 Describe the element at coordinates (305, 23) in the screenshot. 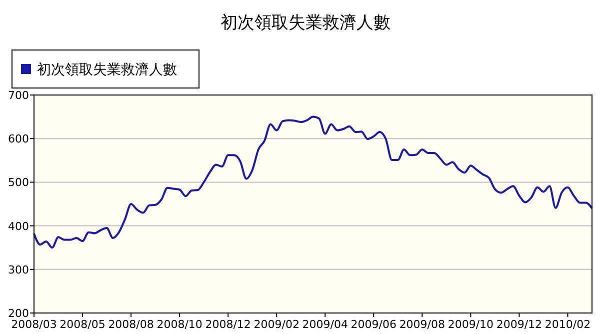

I see `chart-title: 初次領取失業救濟人數` at that location.